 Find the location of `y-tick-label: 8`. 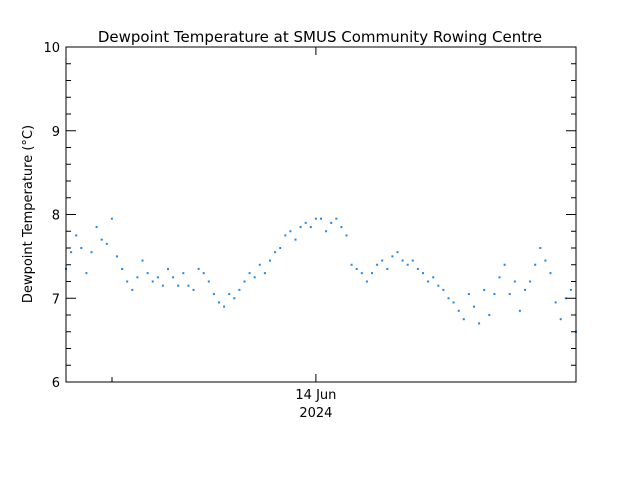

y-tick-label: 8 is located at coordinates (56, 216).